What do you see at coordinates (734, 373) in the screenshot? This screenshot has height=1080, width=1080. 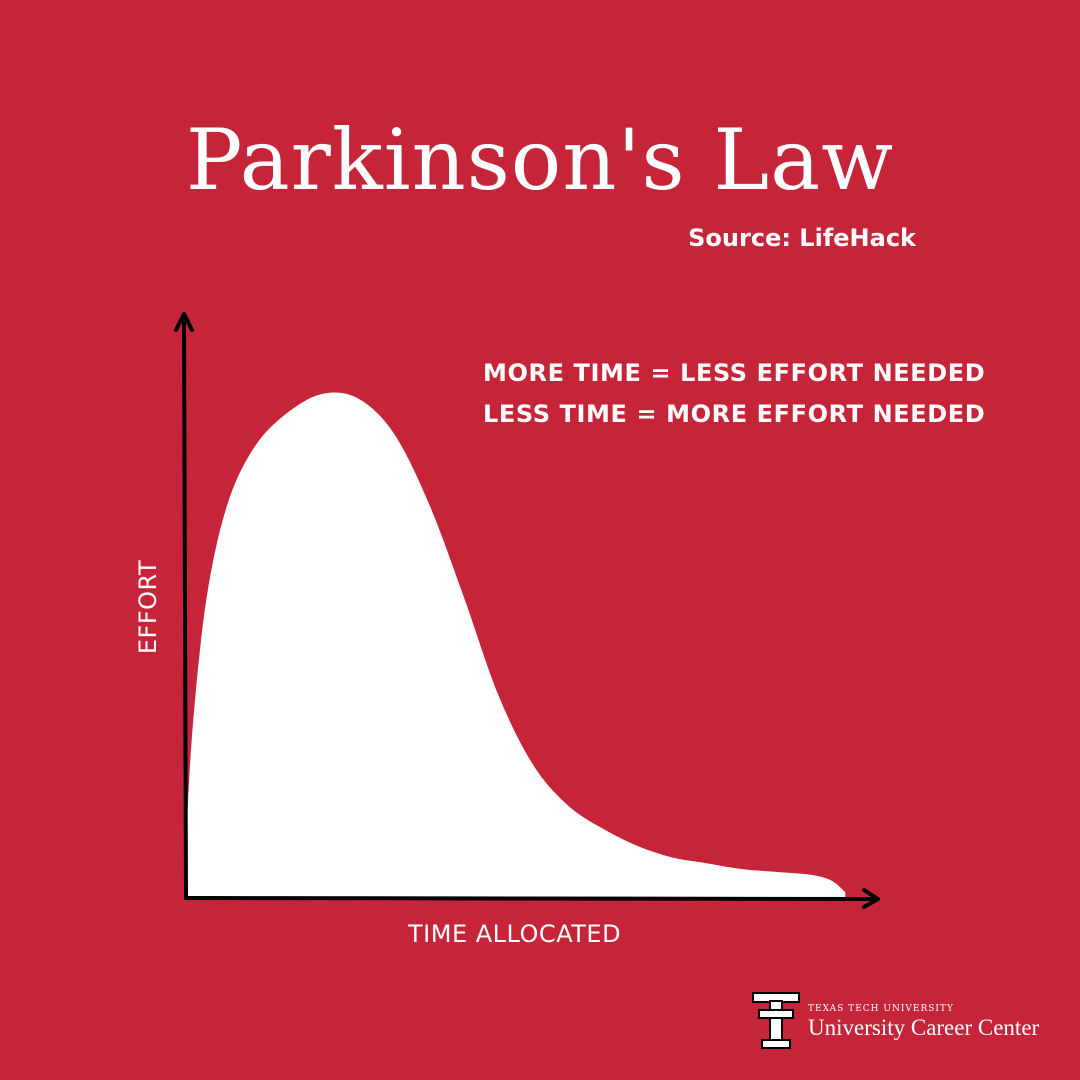 I see `tagline-more-time: MORE TIME = LESS EFFORT NEEDED` at bounding box center [734, 373].